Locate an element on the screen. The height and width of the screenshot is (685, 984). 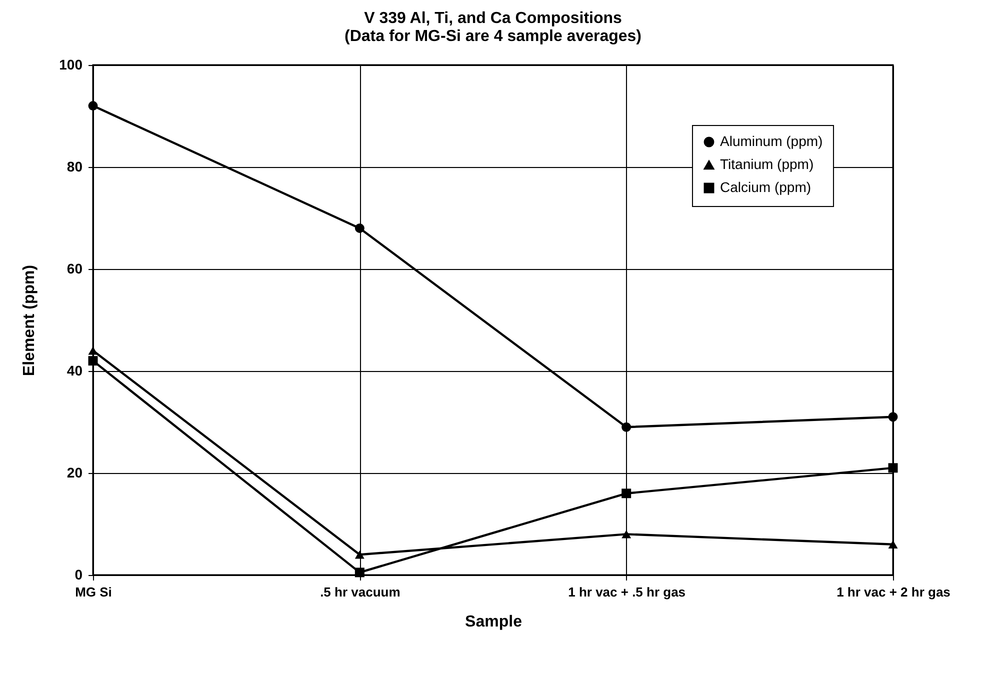
x-axis-title: Sample is located at coordinates (493, 622).